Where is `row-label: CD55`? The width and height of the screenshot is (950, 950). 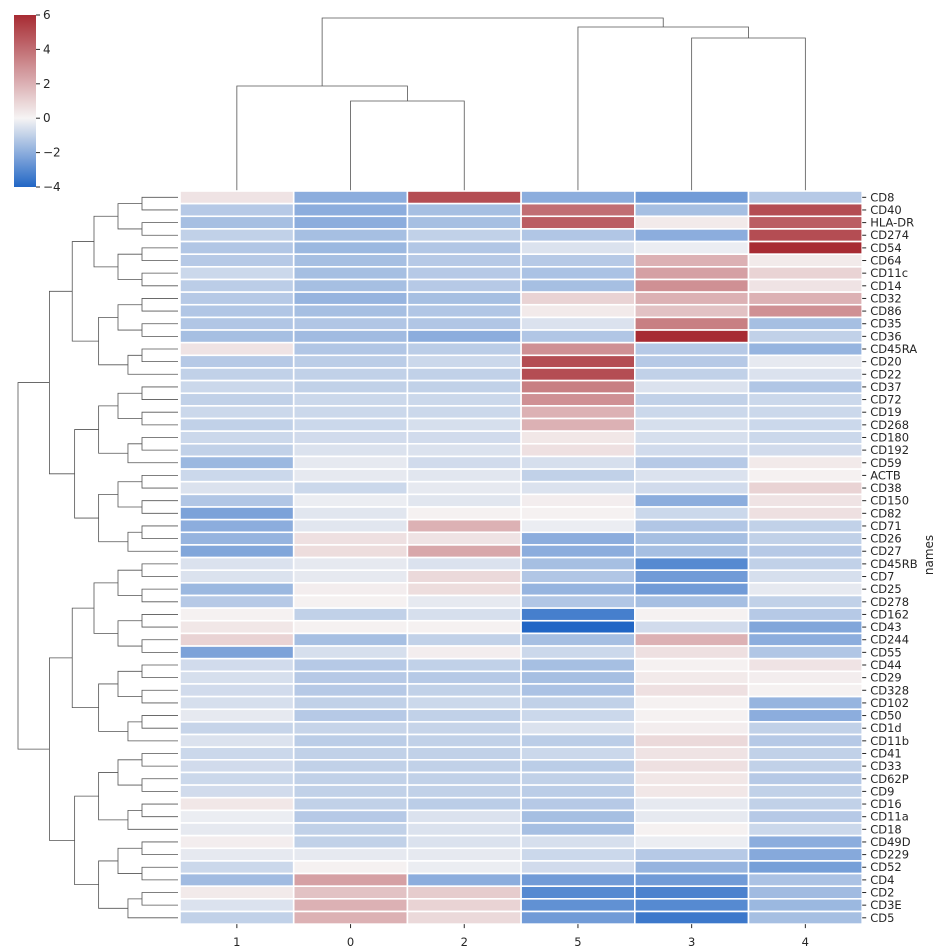
row-label: CD55 is located at coordinates (886, 652).